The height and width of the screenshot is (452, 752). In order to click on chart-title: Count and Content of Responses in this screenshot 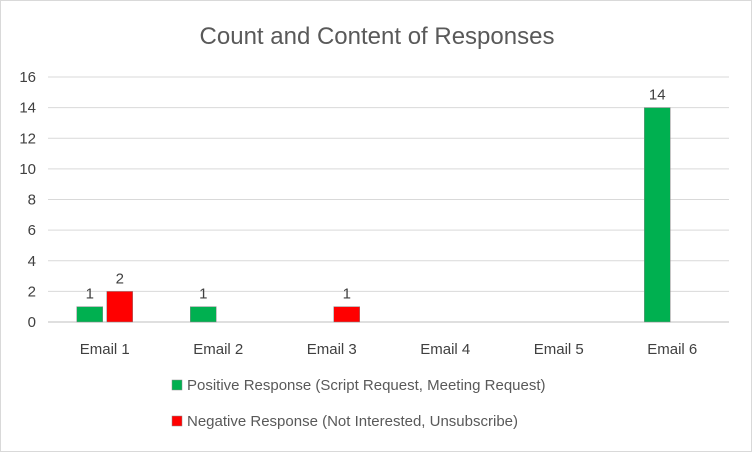, I will do `click(377, 36)`.